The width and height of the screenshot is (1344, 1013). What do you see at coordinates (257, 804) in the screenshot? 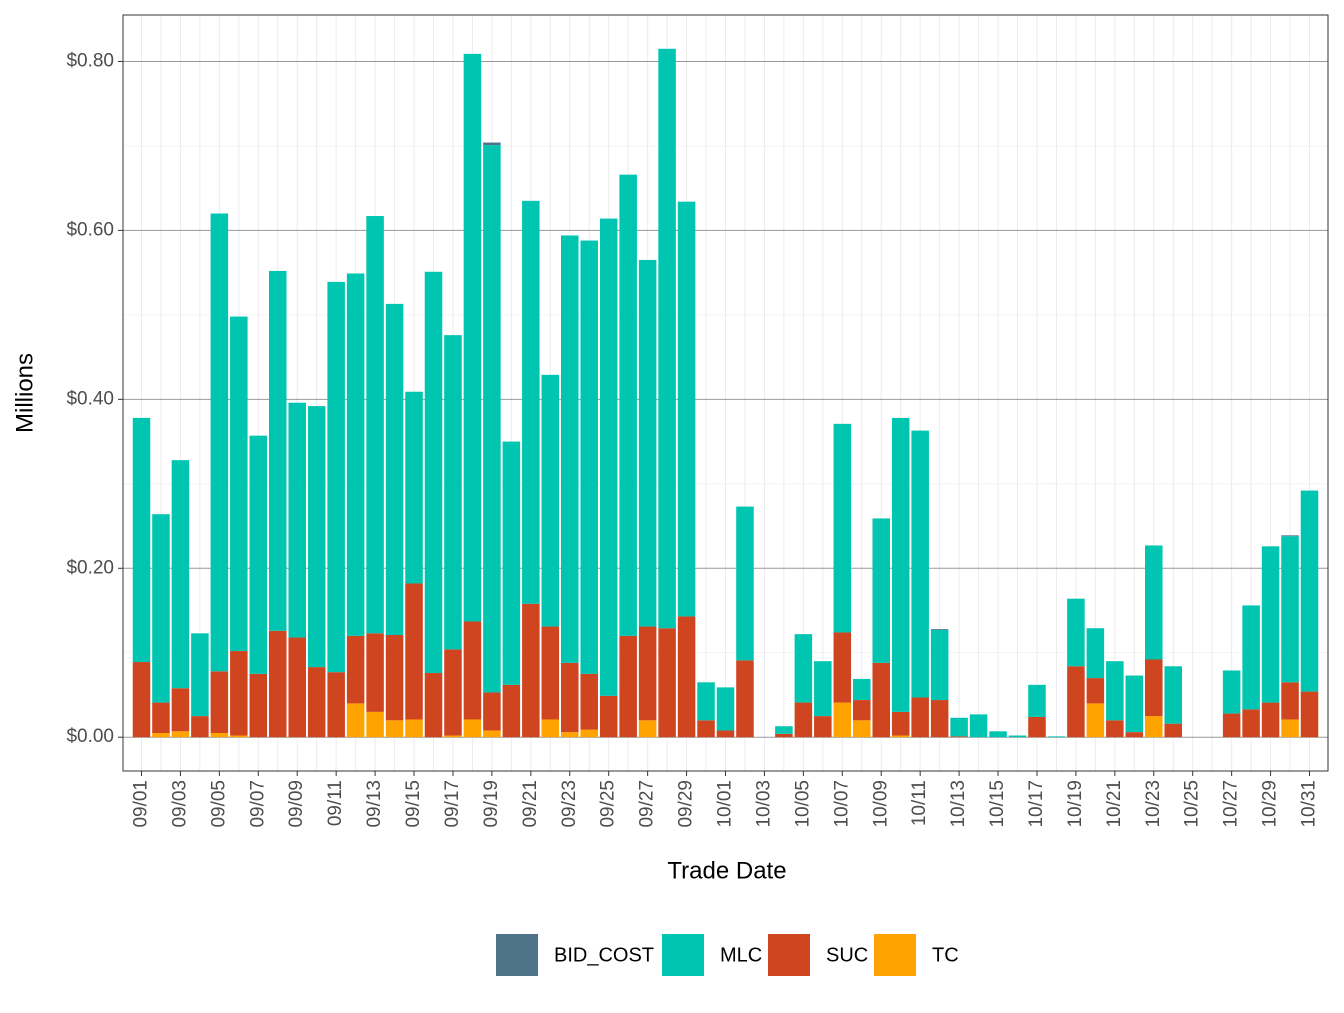
I see `x-tick-label: 09/07` at bounding box center [257, 804].